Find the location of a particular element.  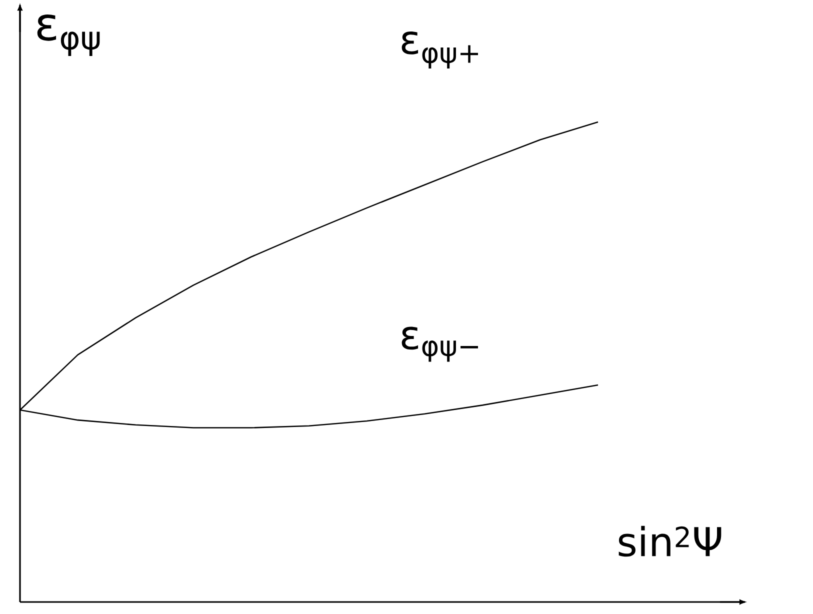

series-label: ε$_{φψ−}$ is located at coordinates (440, 344).